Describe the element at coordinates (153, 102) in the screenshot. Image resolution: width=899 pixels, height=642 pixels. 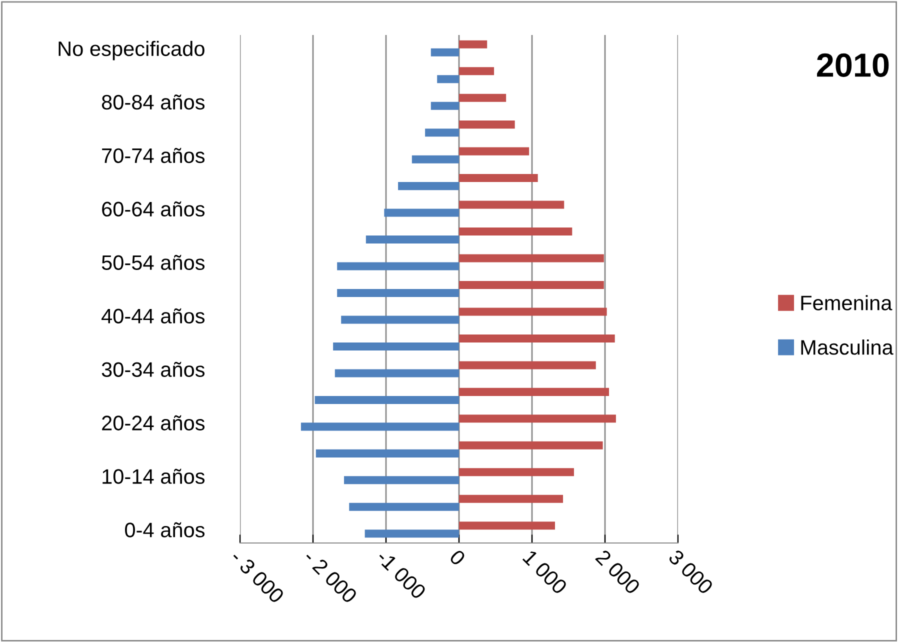
I see `y-tick-label: 80-84 años` at that location.